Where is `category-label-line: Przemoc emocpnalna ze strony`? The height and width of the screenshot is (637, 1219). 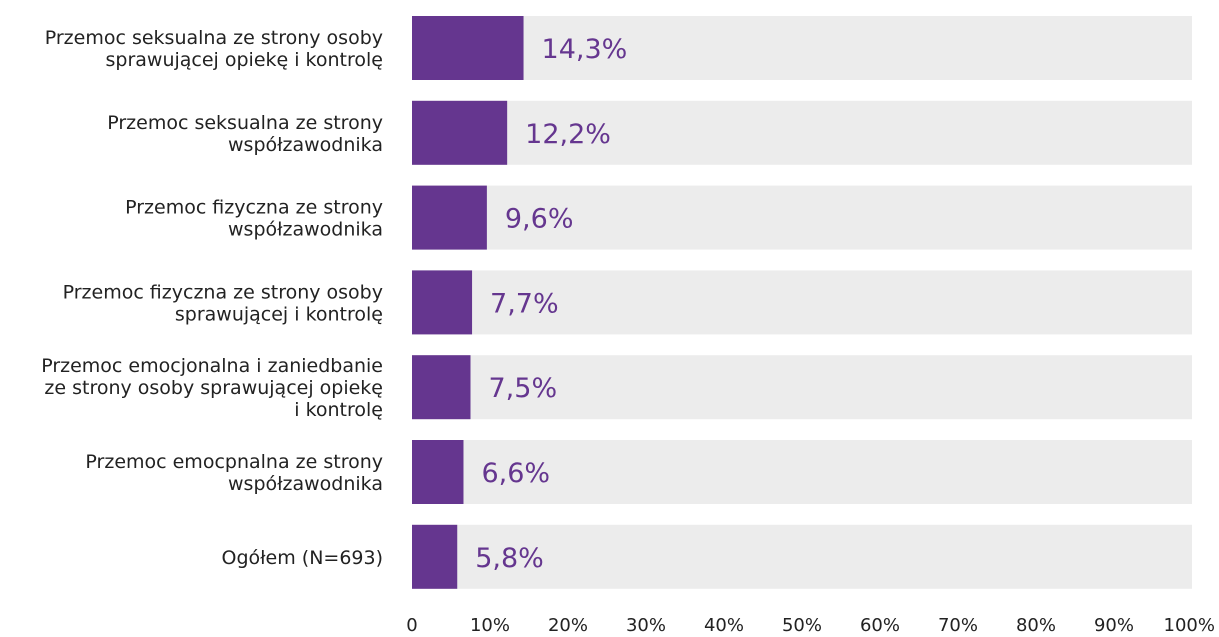 category-label-line: Przemoc emocpnalna ze strony is located at coordinates (234, 462).